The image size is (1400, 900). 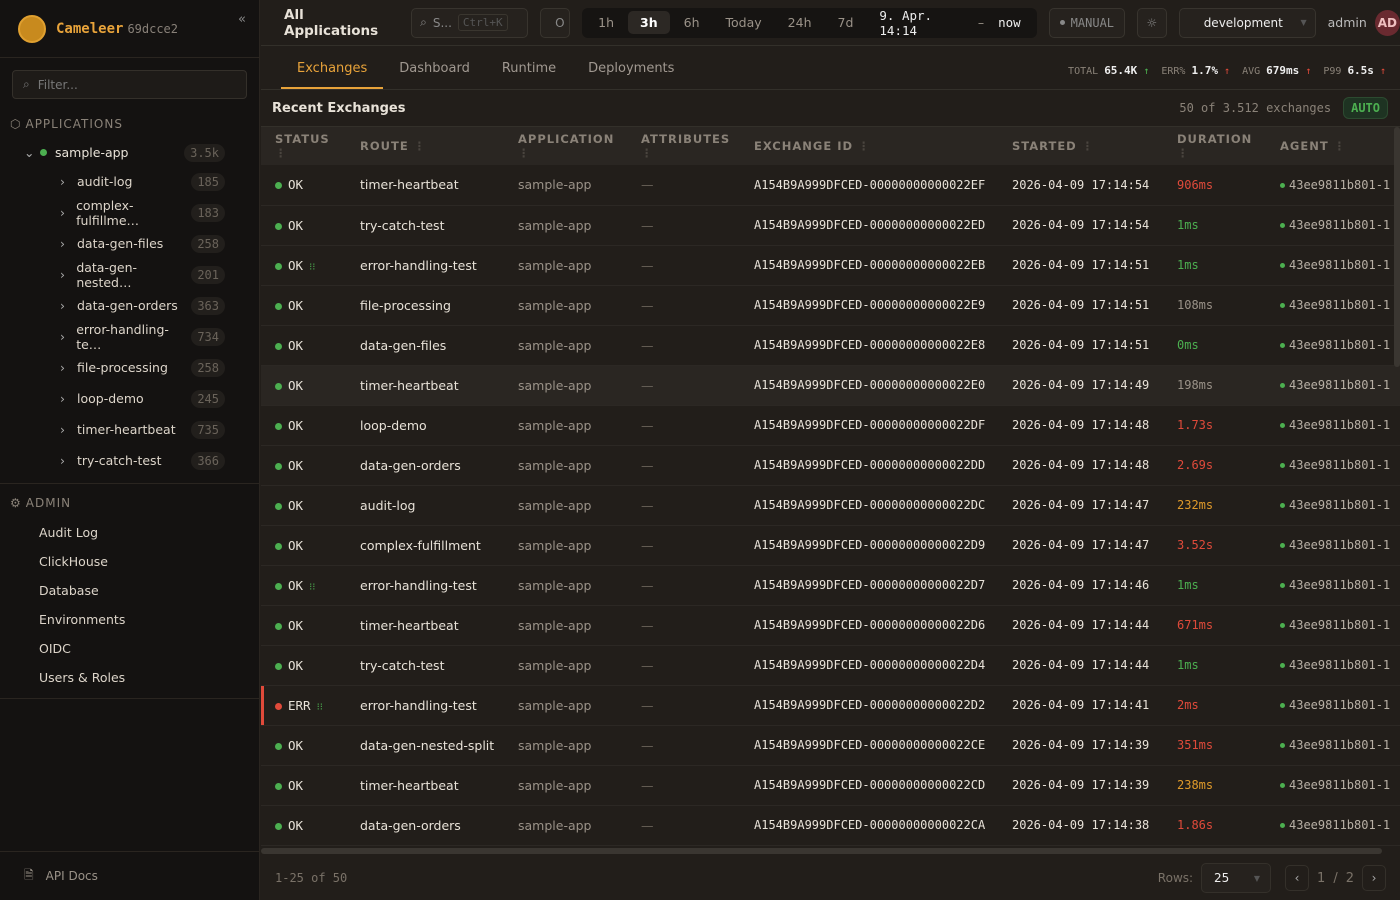 What do you see at coordinates (69, 590) in the screenshot?
I see `sidebar-admin-item: Database` at bounding box center [69, 590].